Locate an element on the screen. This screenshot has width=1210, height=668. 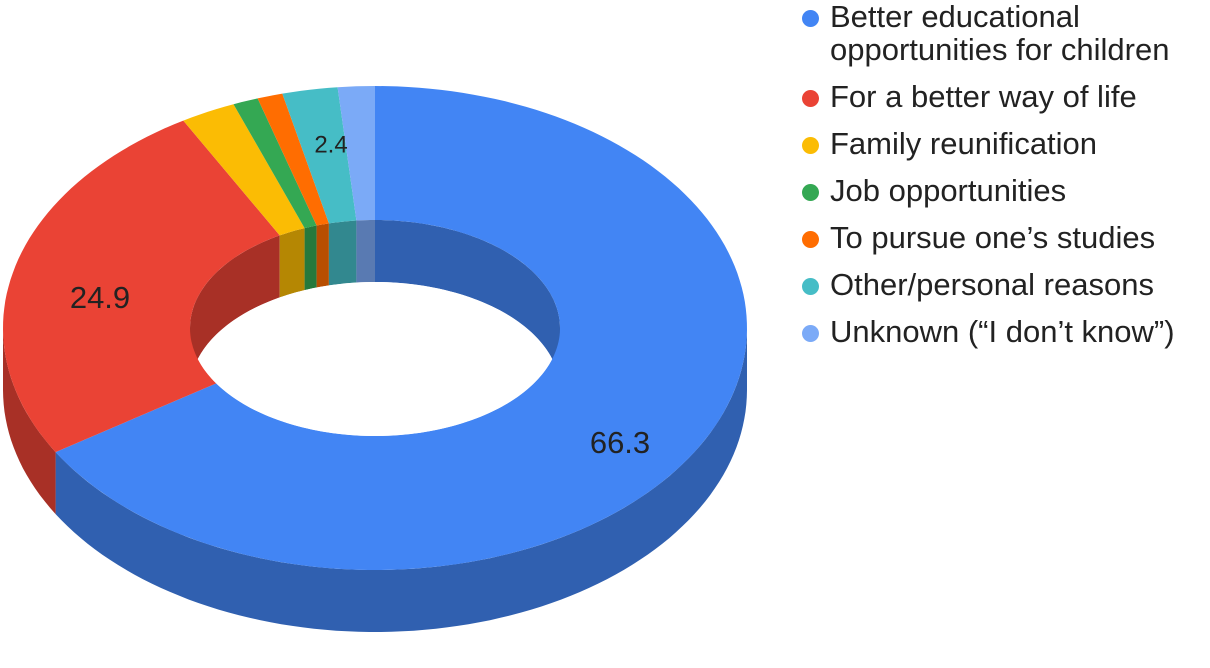
donut-outer-wall is located at coordinates (29, 421).